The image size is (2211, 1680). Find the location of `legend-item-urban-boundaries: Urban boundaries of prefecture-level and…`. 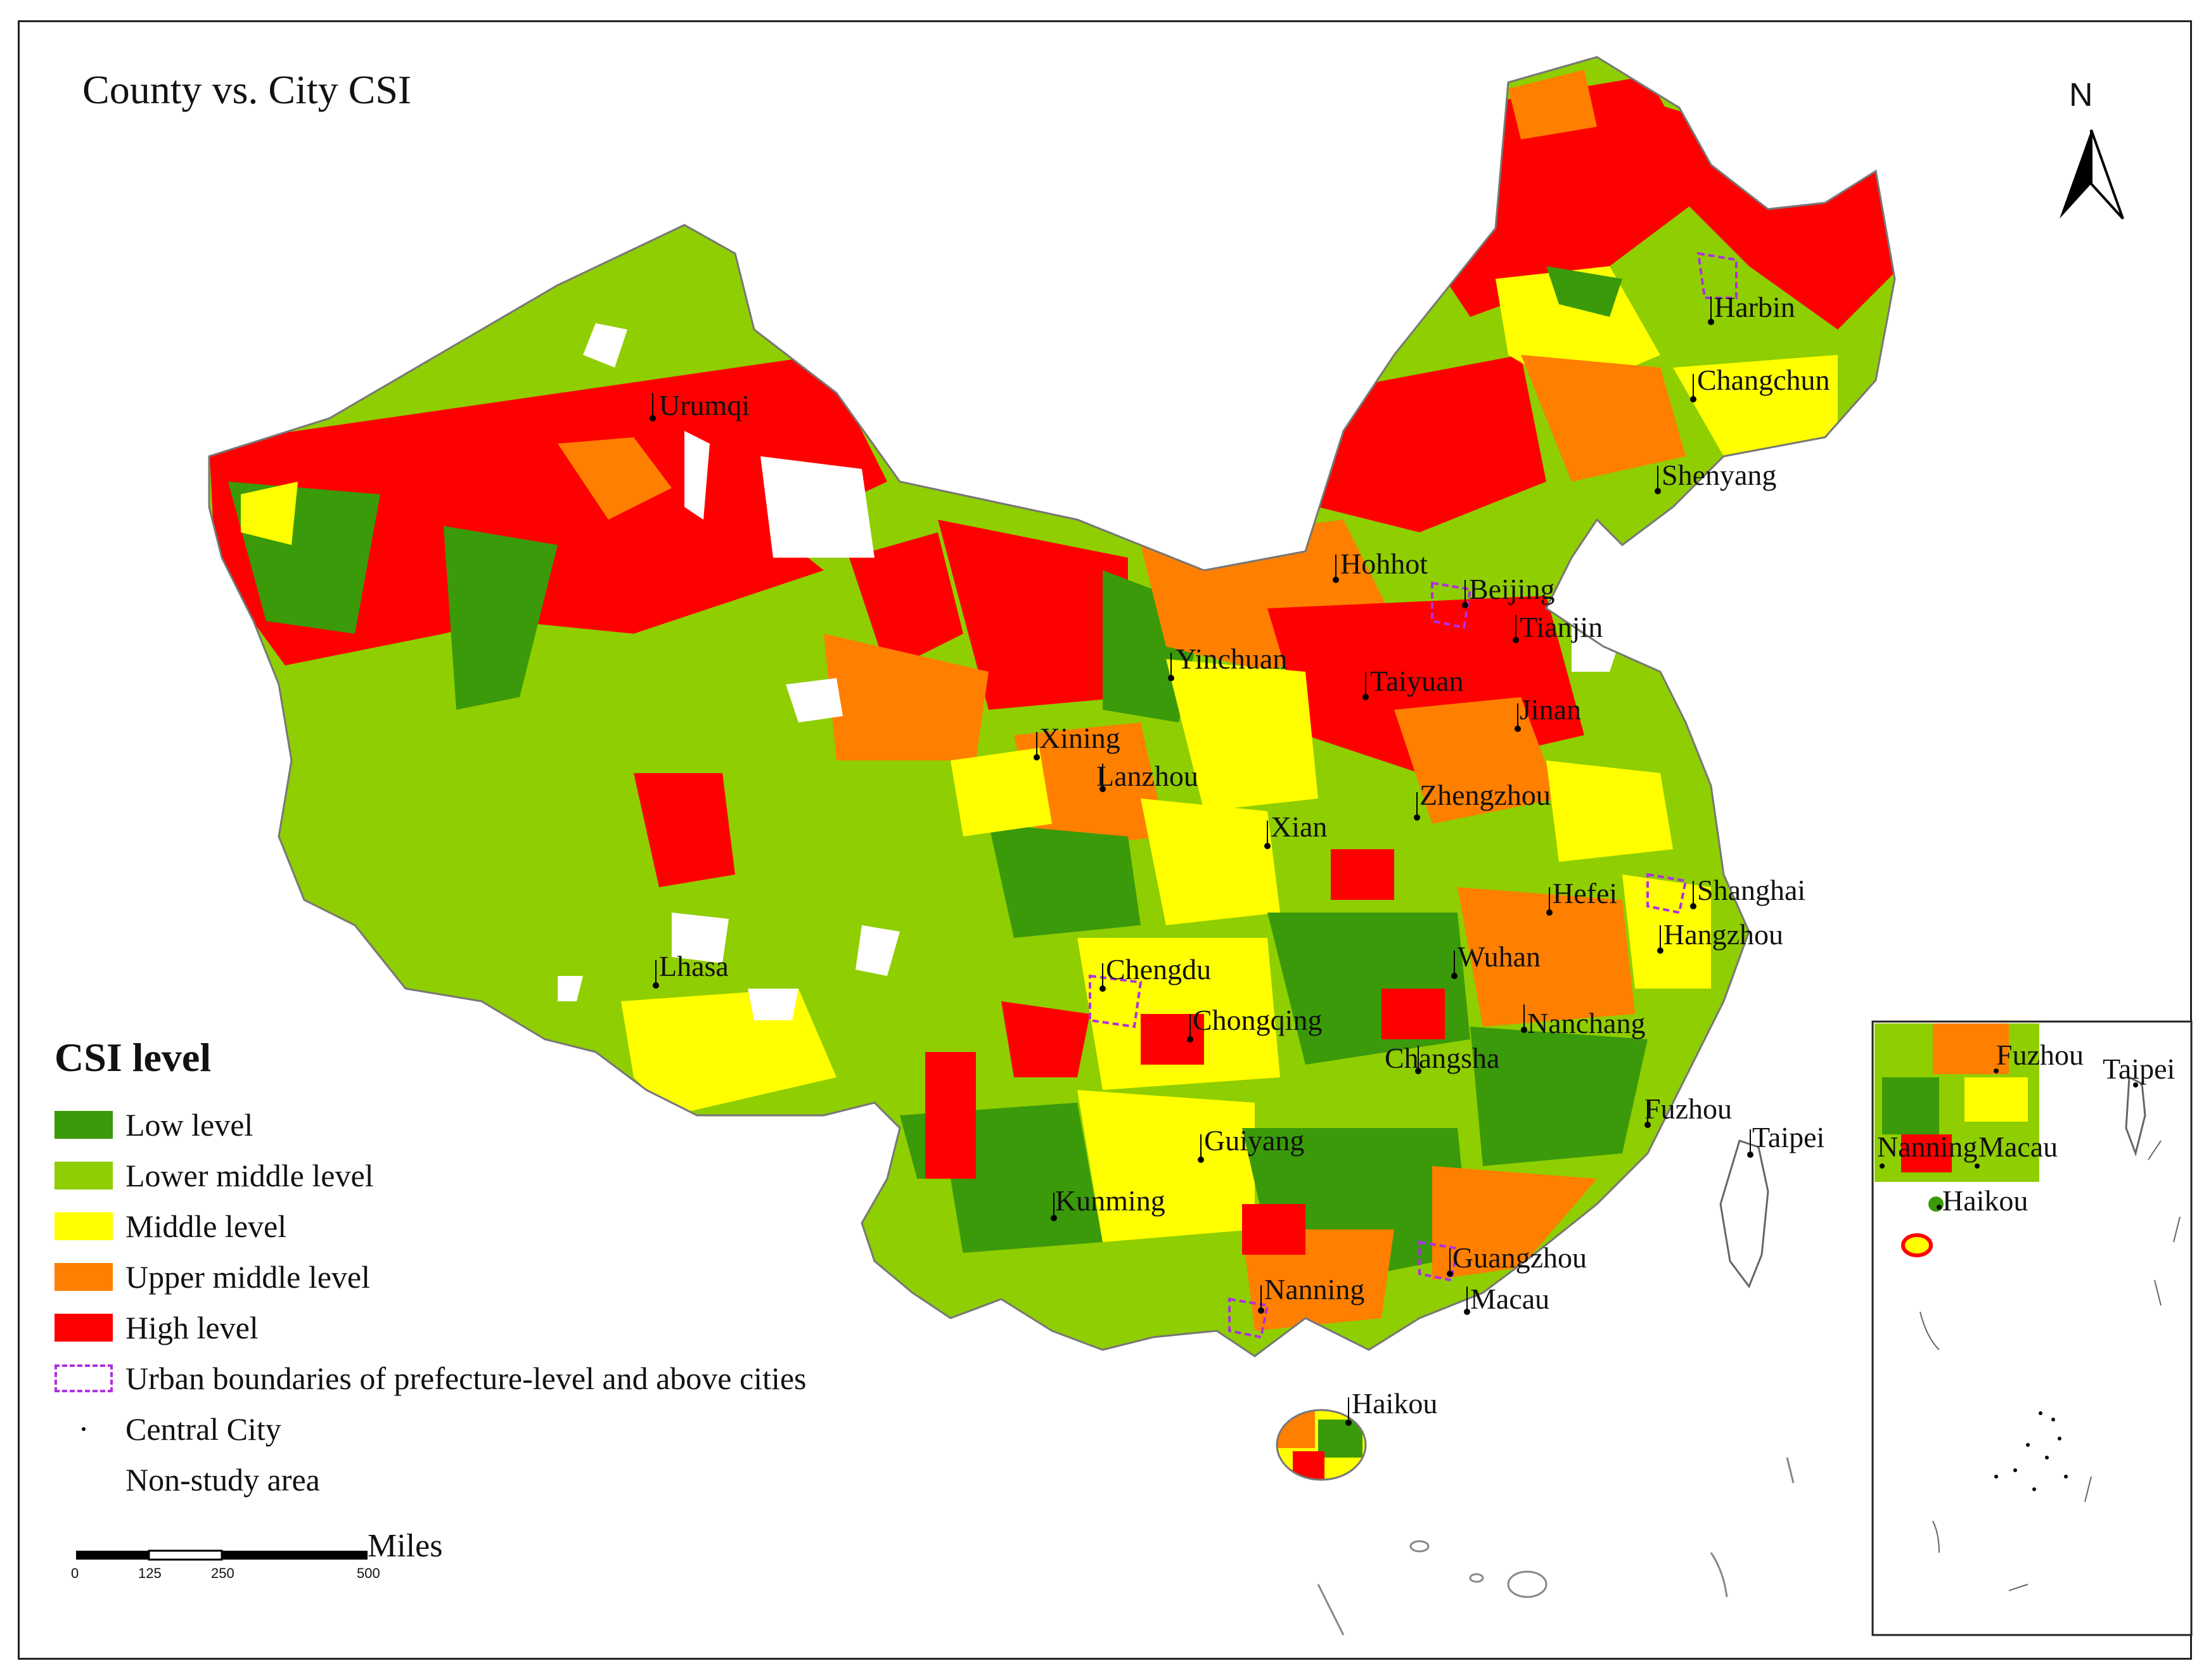

legend-item-urban-boundaries: Urban boundaries of prefecture-level and… is located at coordinates (431, 1379).